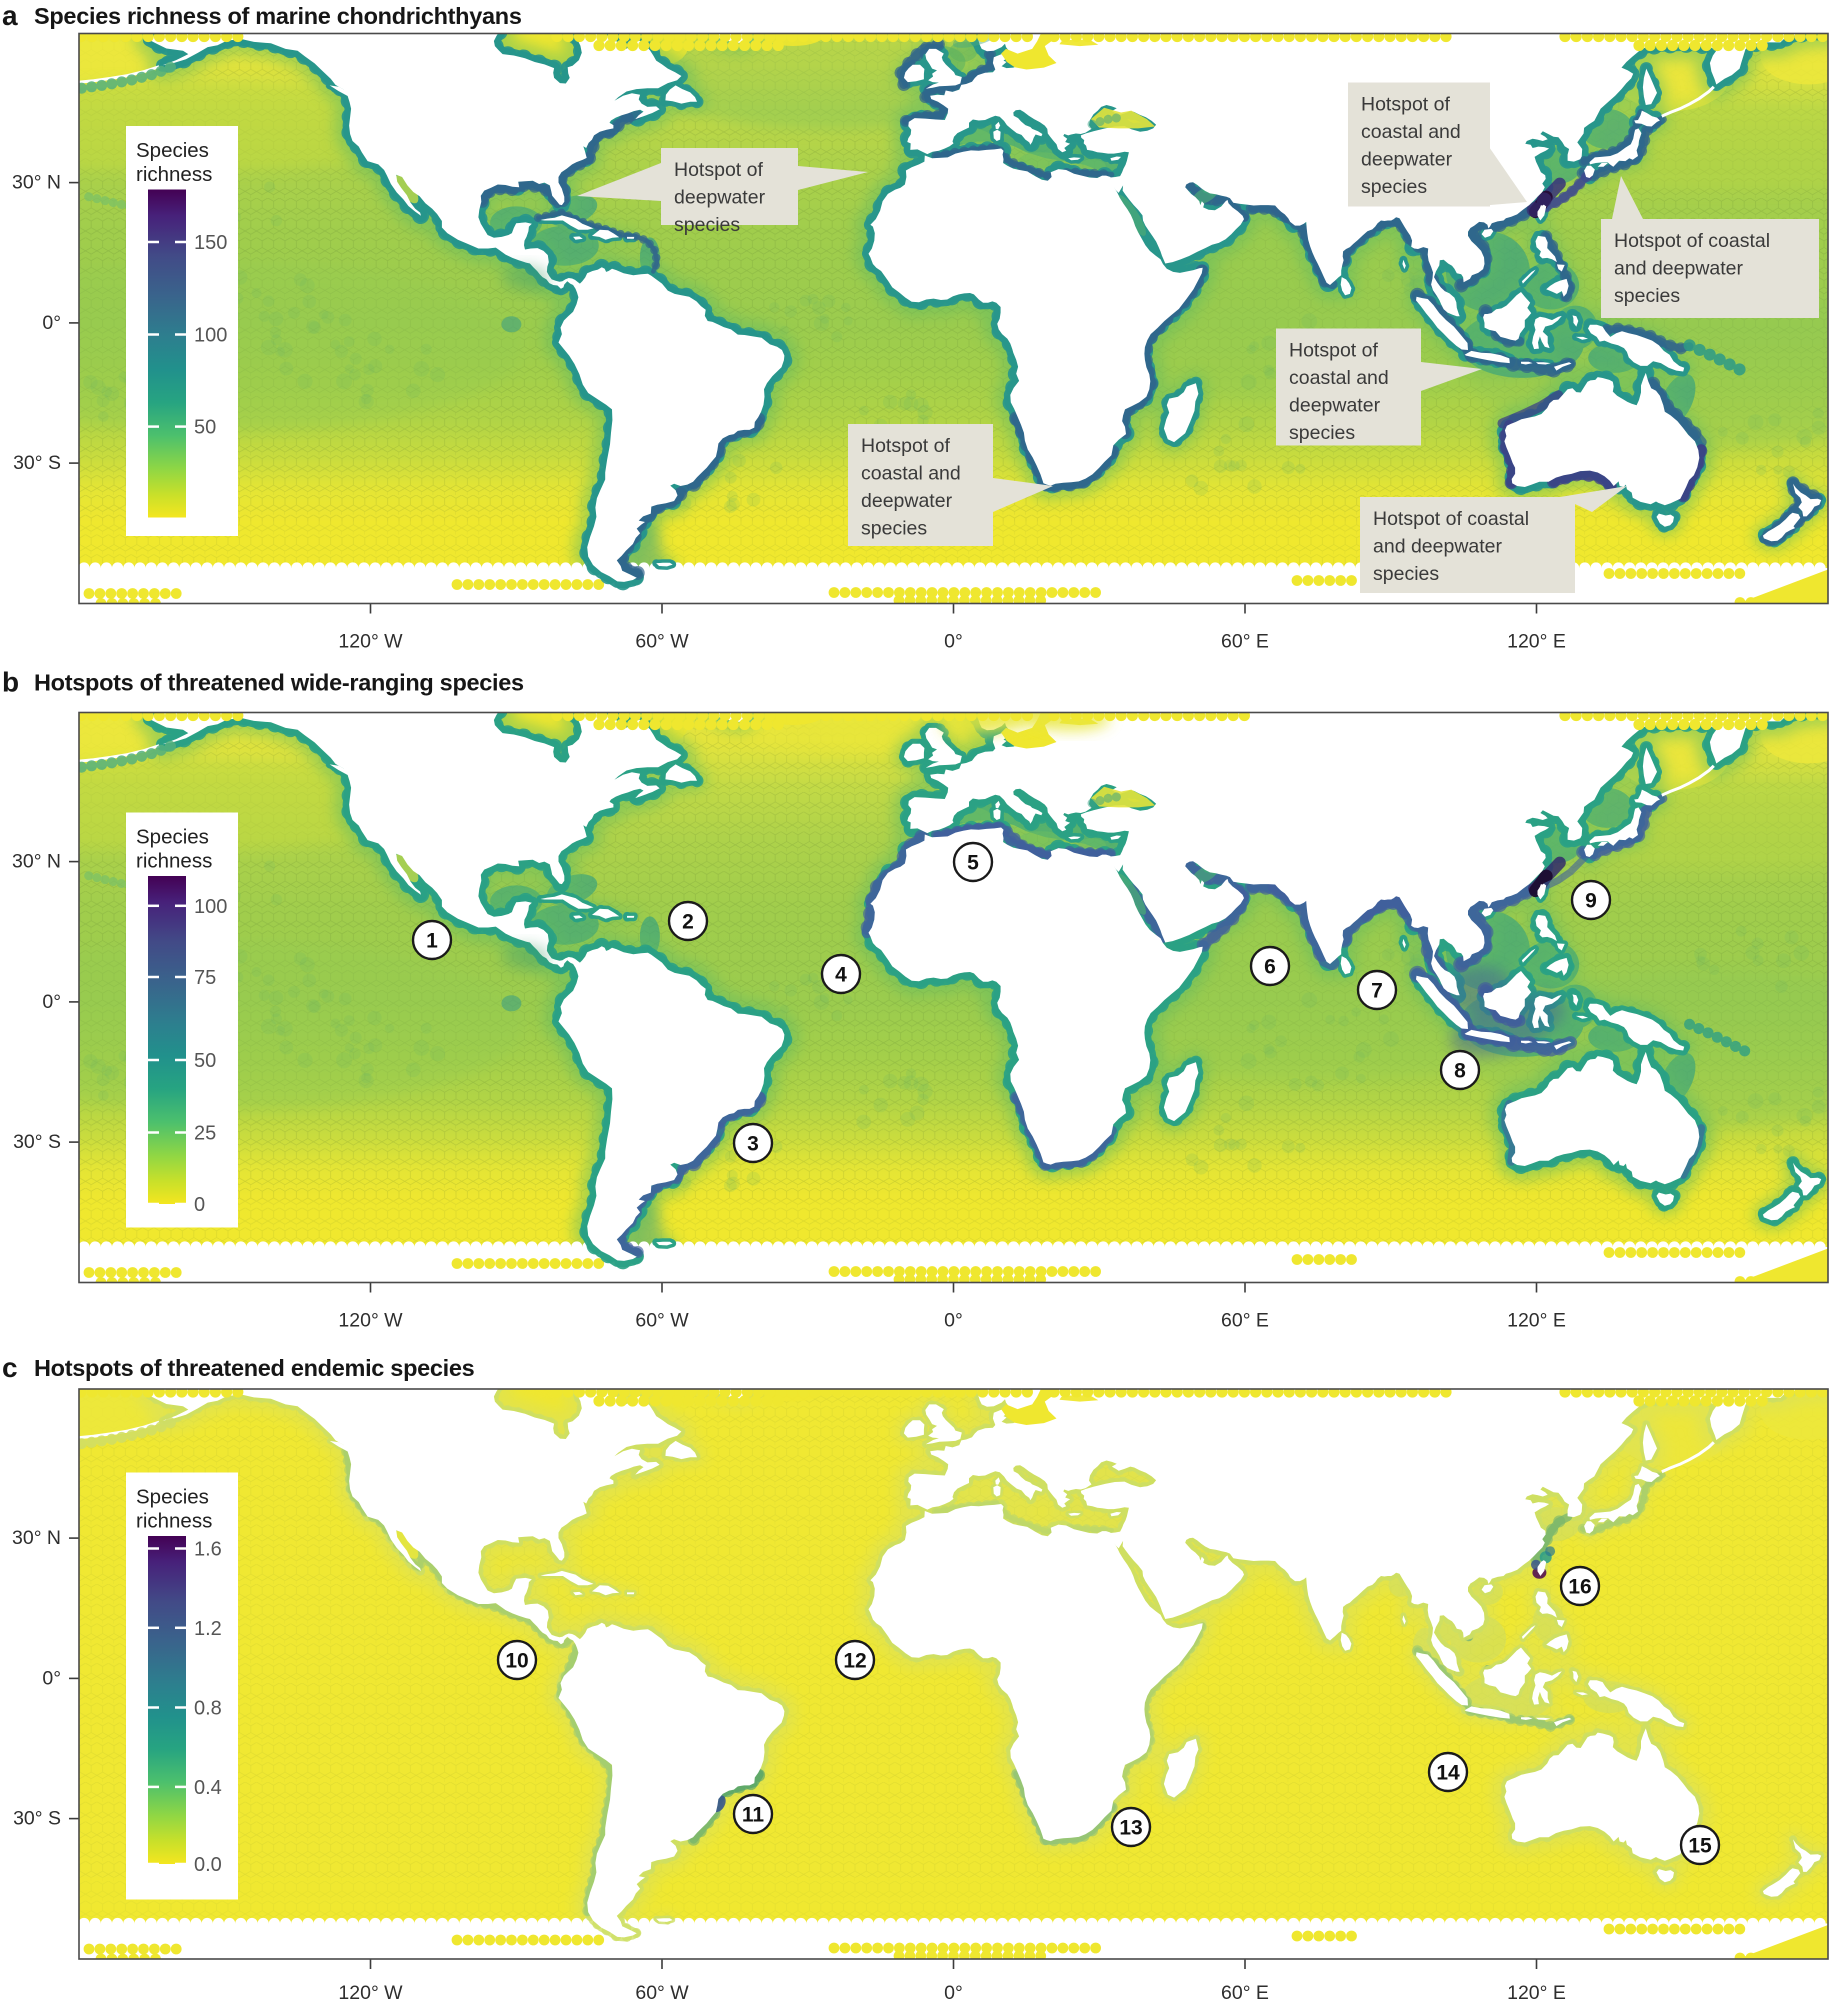  What do you see at coordinates (753, 1144) in the screenshot?
I see `svg-text: 3` at bounding box center [753, 1144].